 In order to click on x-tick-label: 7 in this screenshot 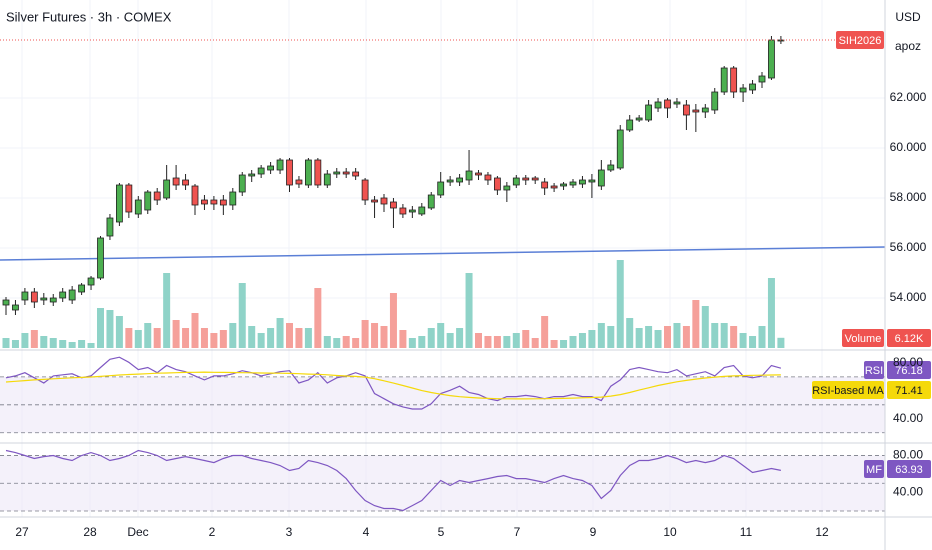, I will do `click(517, 532)`.